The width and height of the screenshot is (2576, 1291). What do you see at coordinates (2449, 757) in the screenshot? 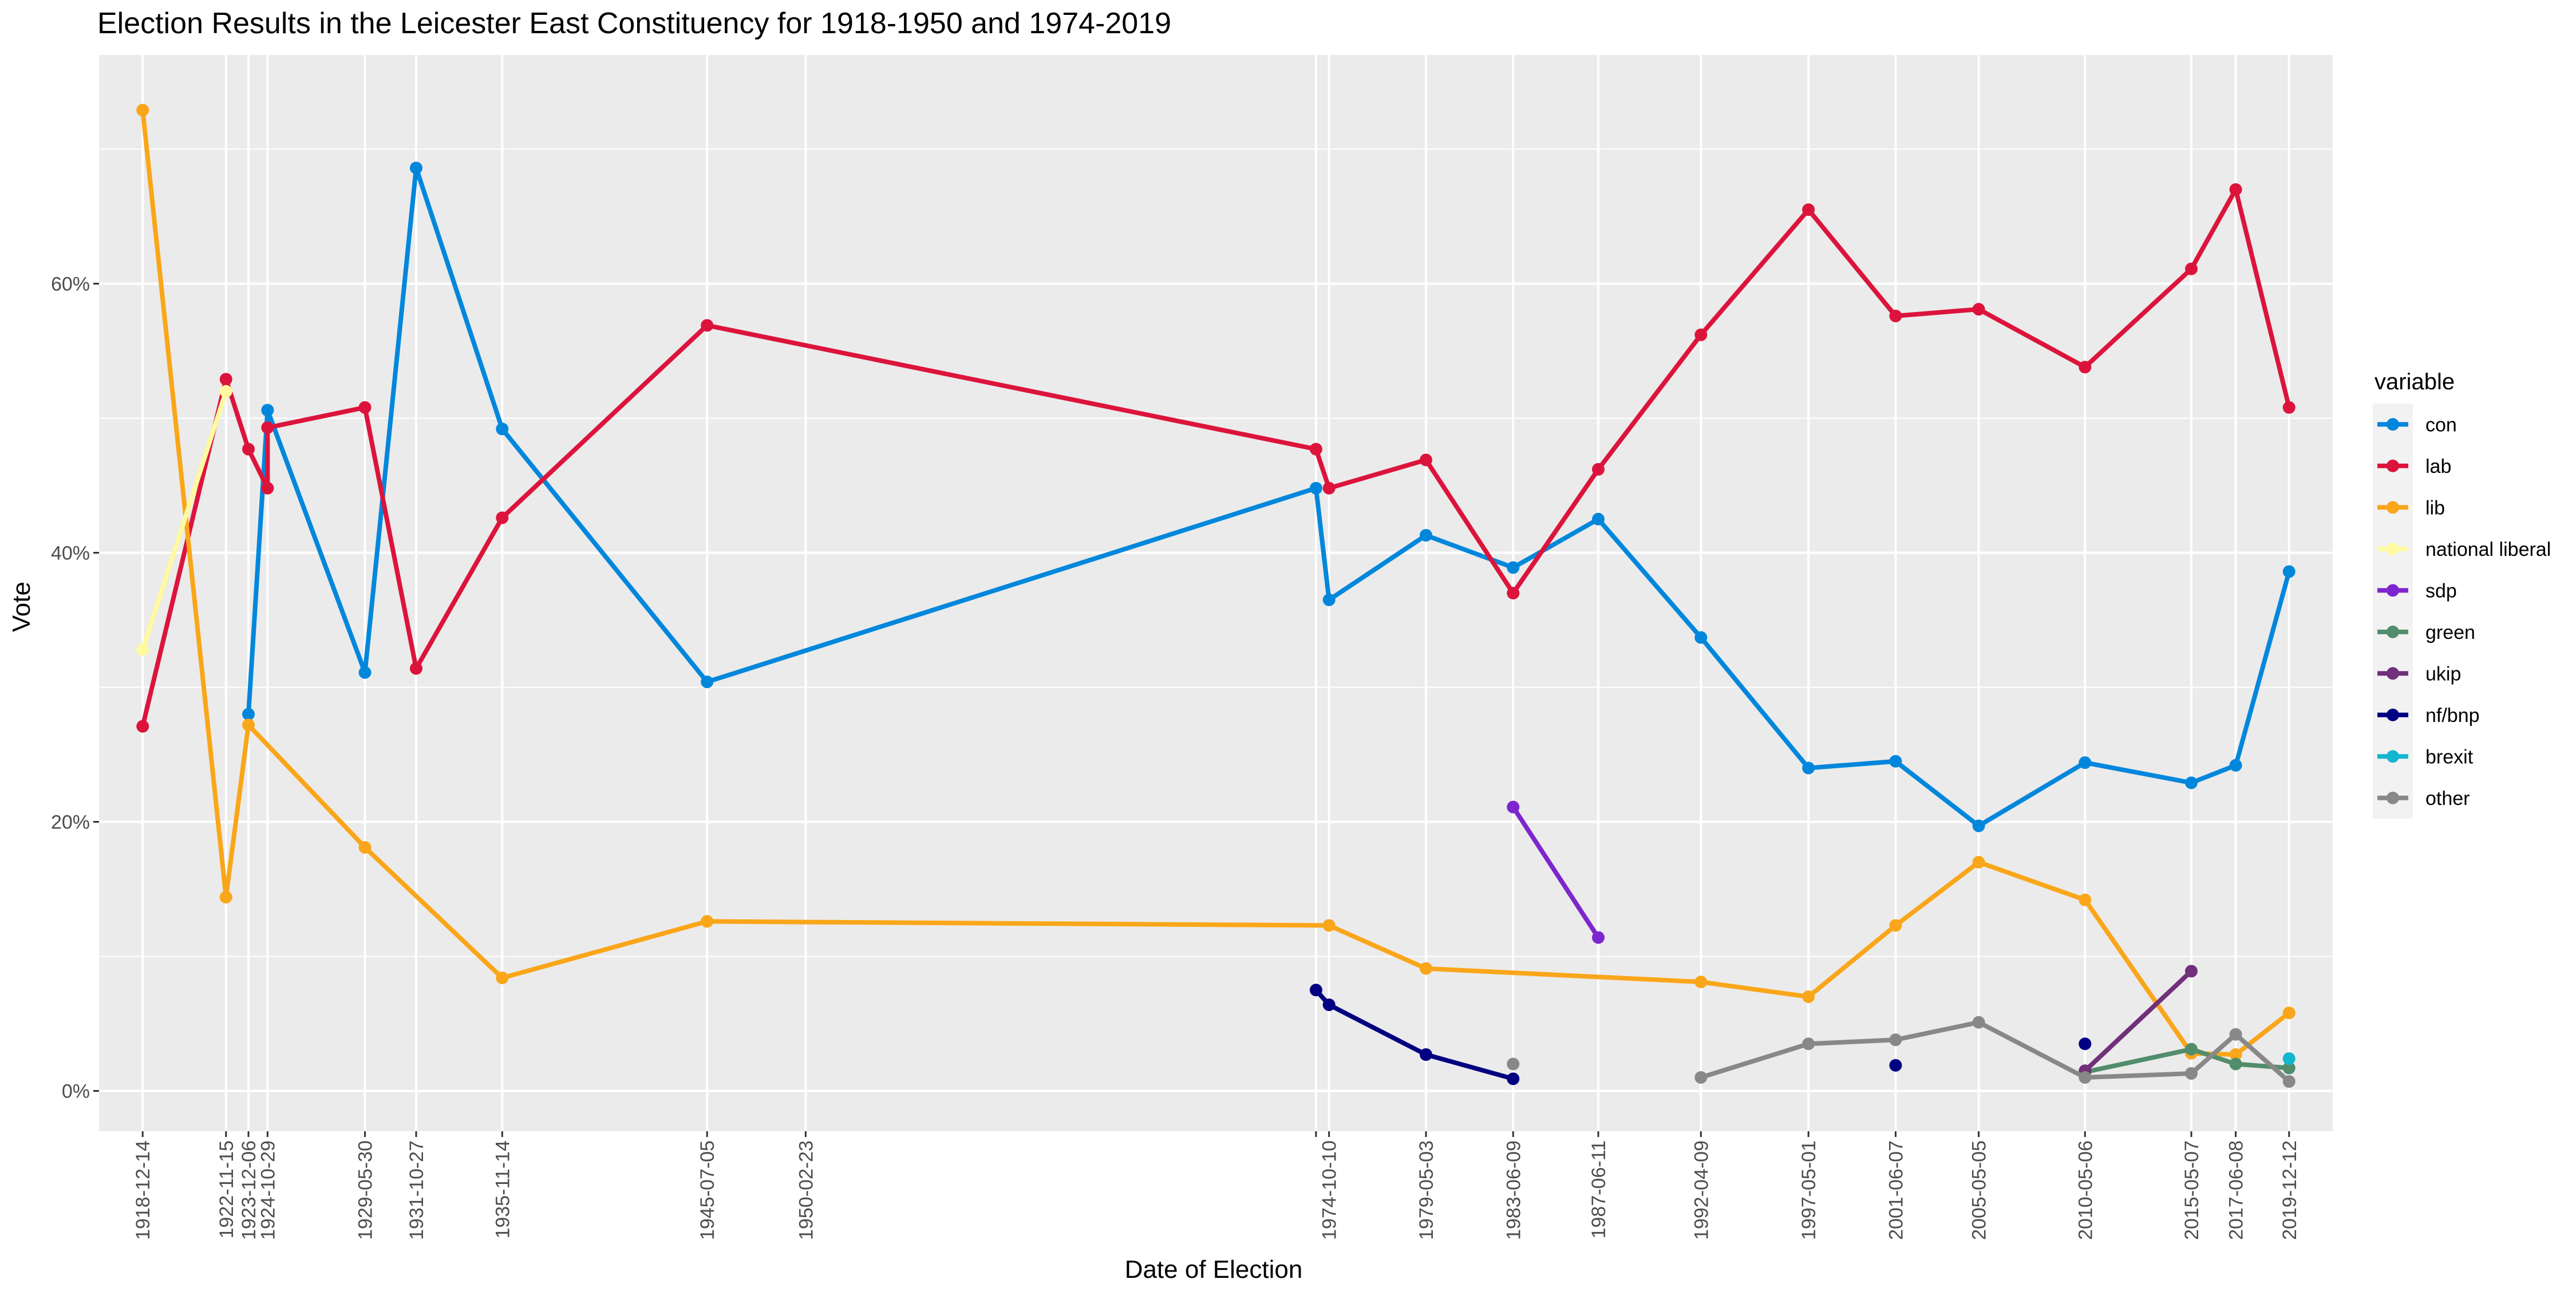
I see `legend-label: brexit` at bounding box center [2449, 757].